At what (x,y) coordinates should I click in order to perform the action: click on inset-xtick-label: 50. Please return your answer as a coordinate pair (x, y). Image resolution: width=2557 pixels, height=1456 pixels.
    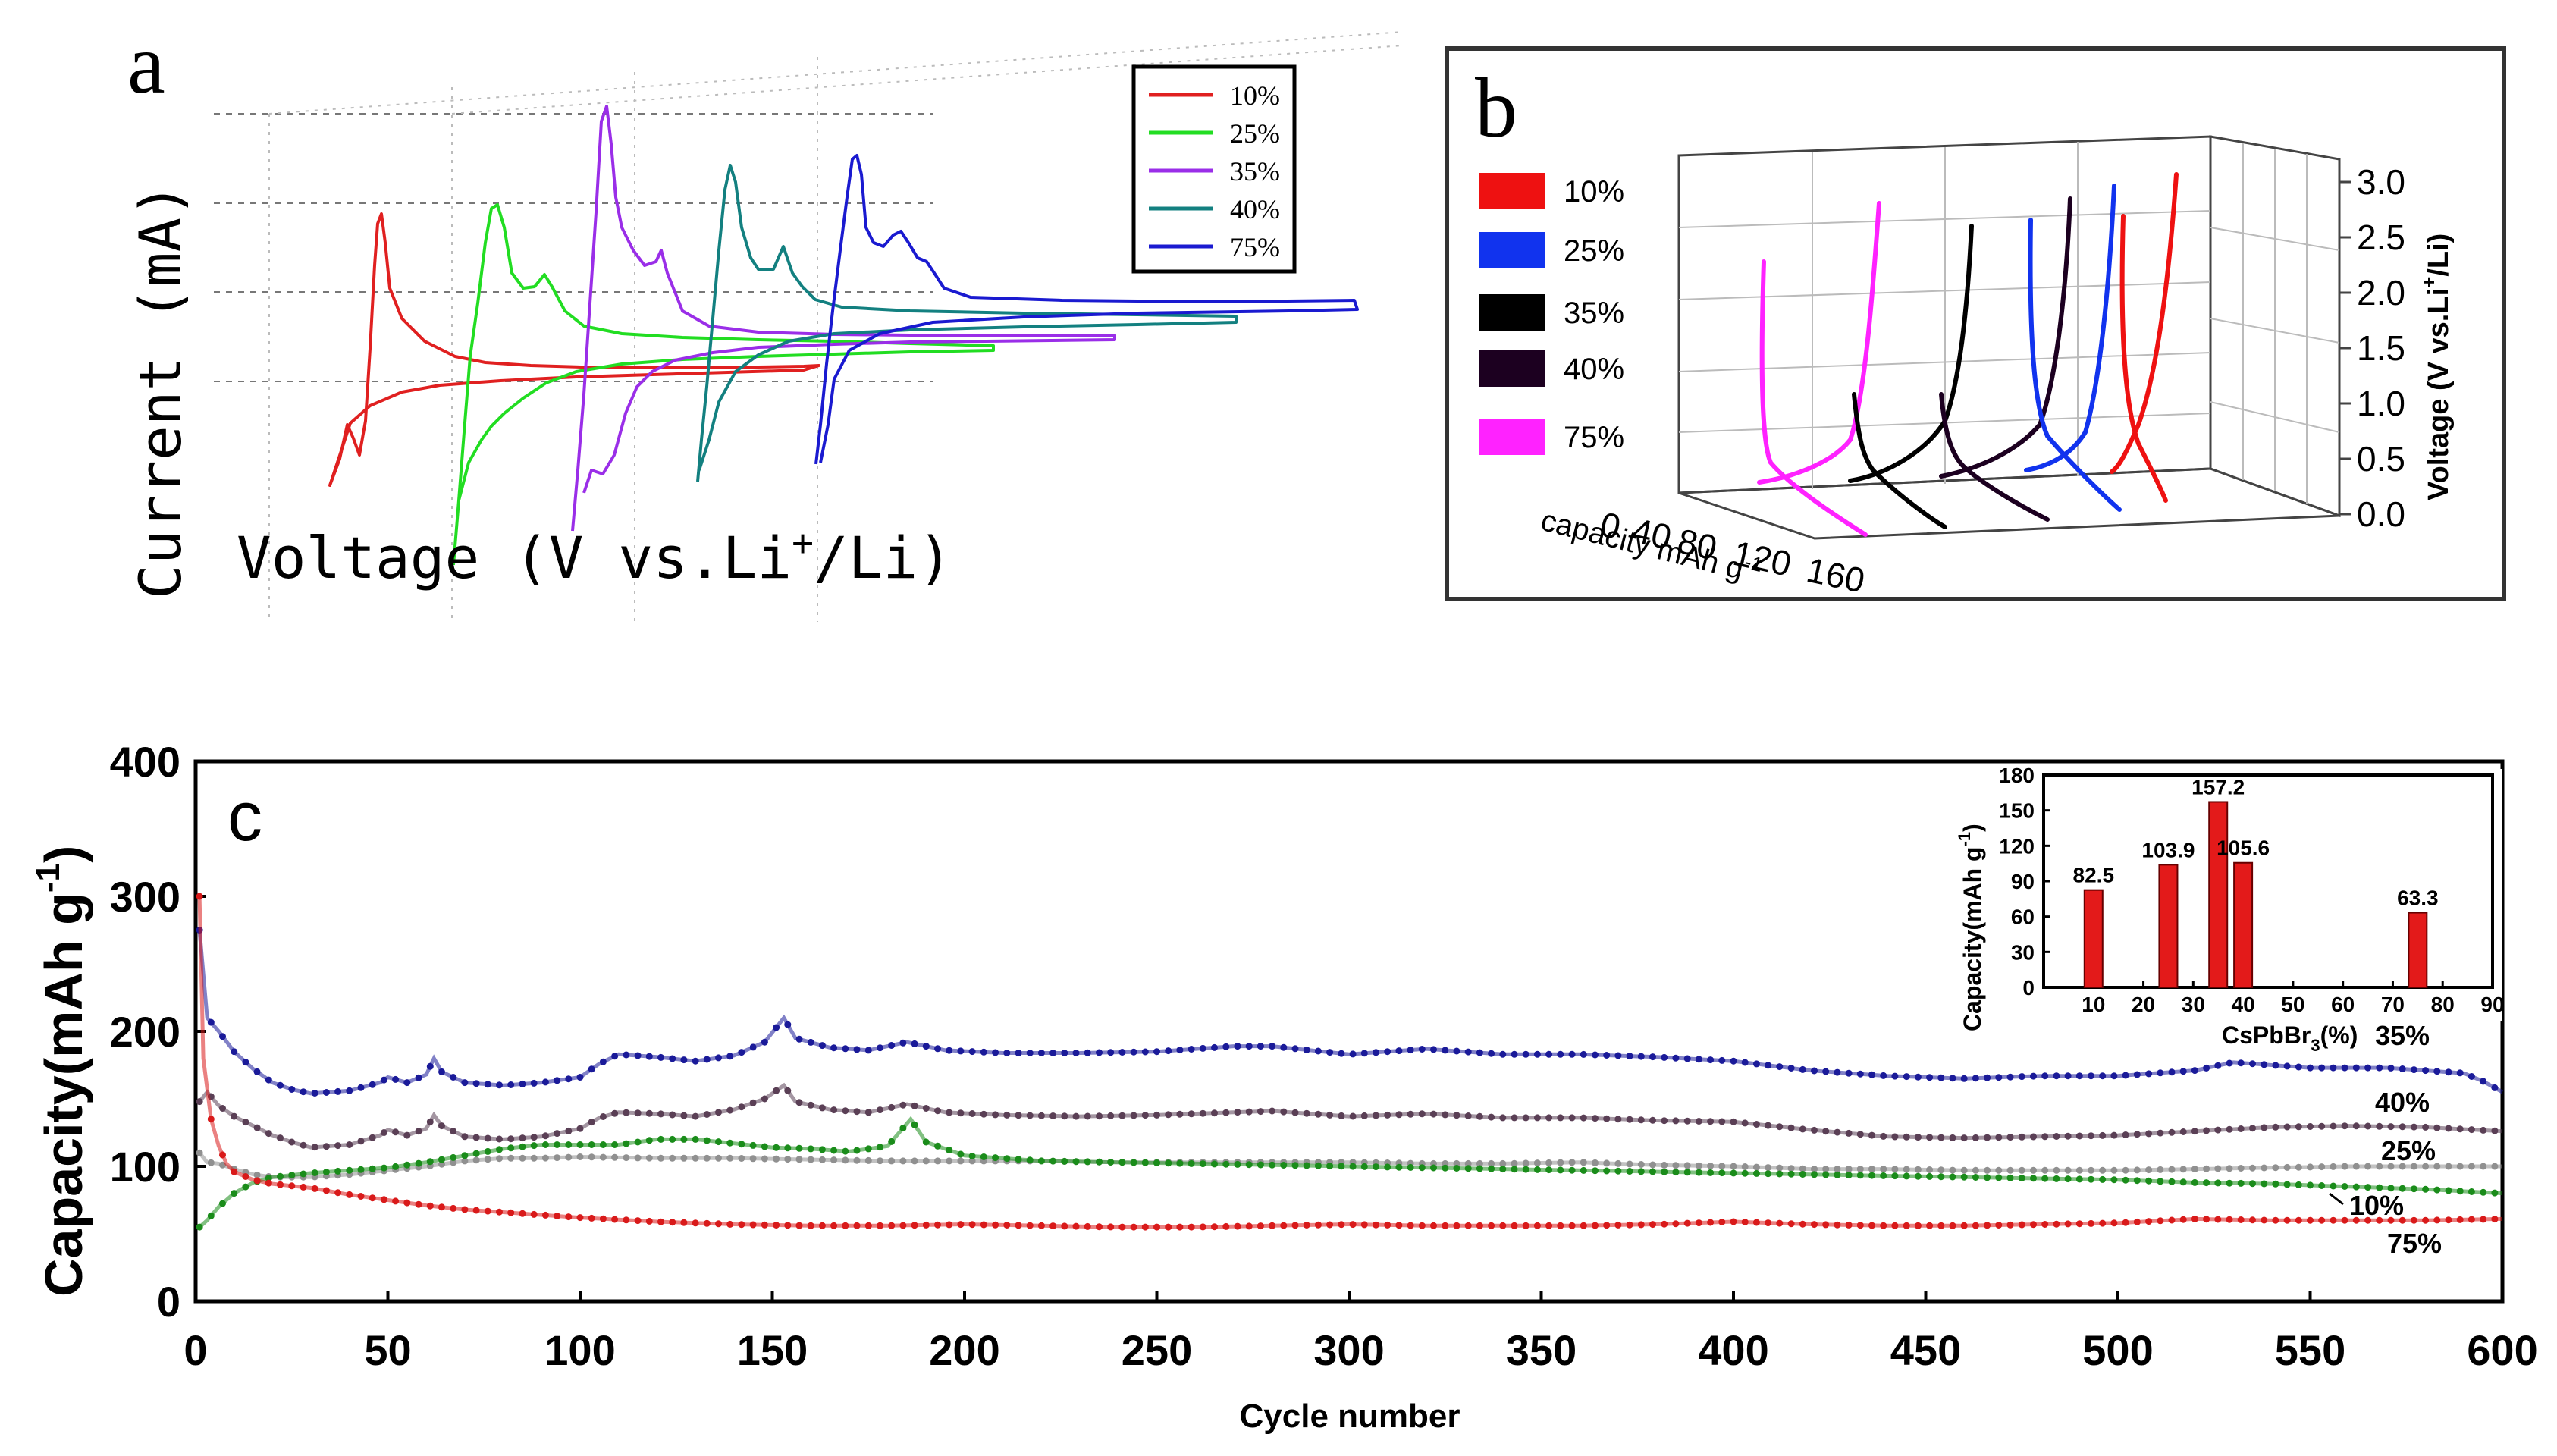
    Looking at the image, I should click on (2292, 1004).